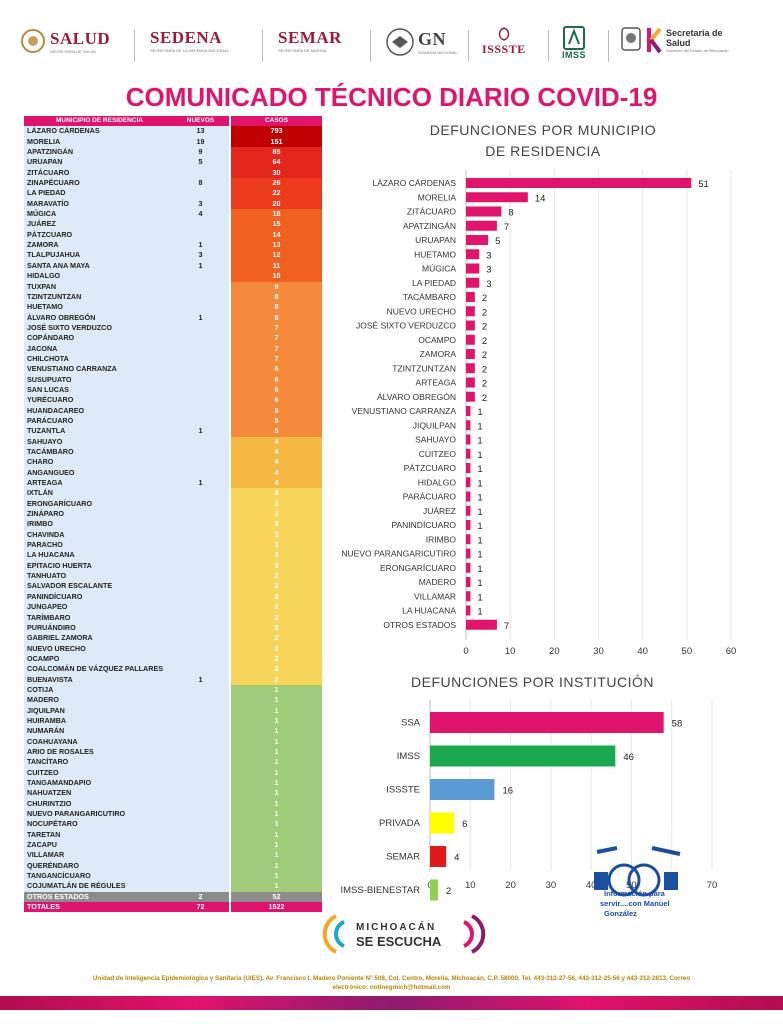  I want to click on row-nuevos: 4, so click(200, 214).